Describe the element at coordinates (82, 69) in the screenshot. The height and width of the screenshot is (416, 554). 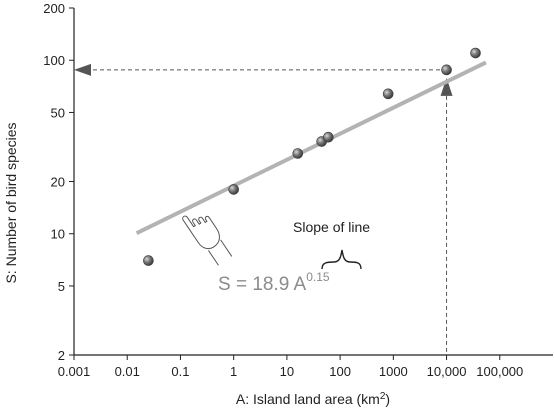
I see `arrow-left-icon` at that location.